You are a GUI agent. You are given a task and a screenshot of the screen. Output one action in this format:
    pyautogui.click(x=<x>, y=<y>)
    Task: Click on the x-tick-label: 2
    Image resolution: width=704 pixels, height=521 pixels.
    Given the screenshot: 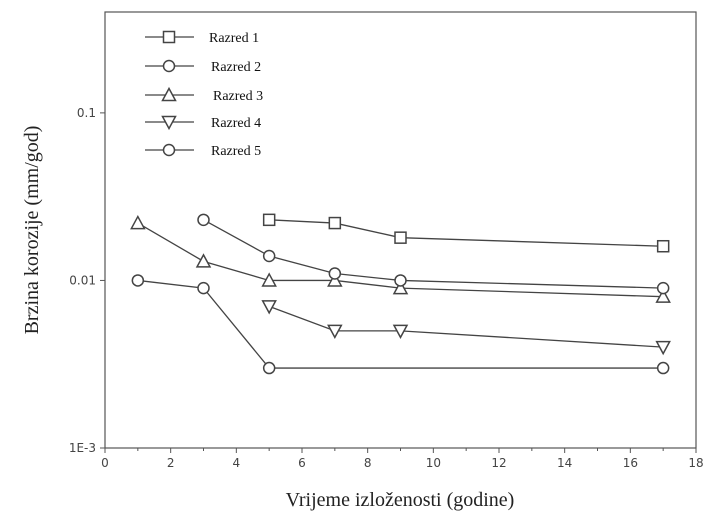 What is the action you would take?
    pyautogui.click(x=171, y=463)
    